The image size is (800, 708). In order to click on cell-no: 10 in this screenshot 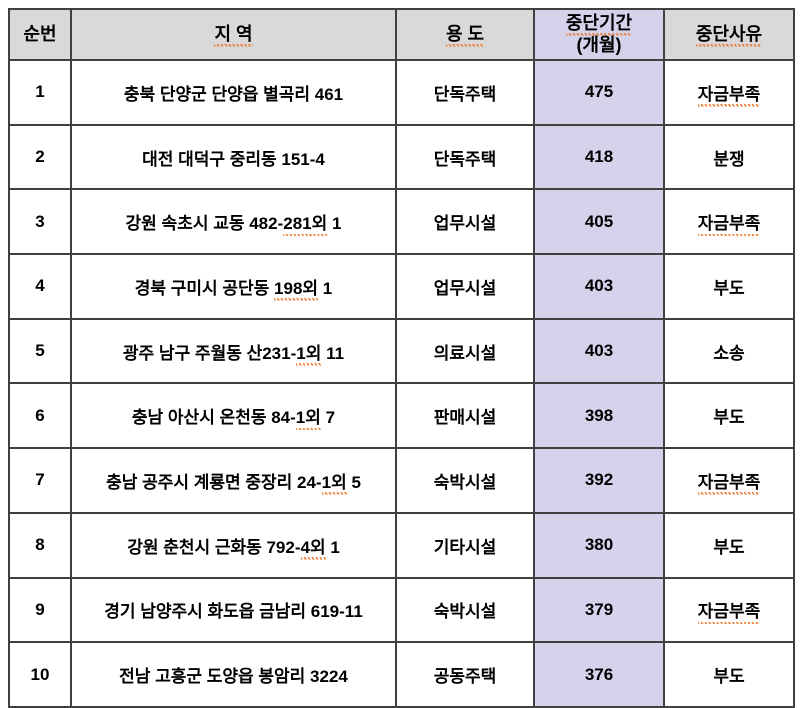, I will do `click(40, 674)`.